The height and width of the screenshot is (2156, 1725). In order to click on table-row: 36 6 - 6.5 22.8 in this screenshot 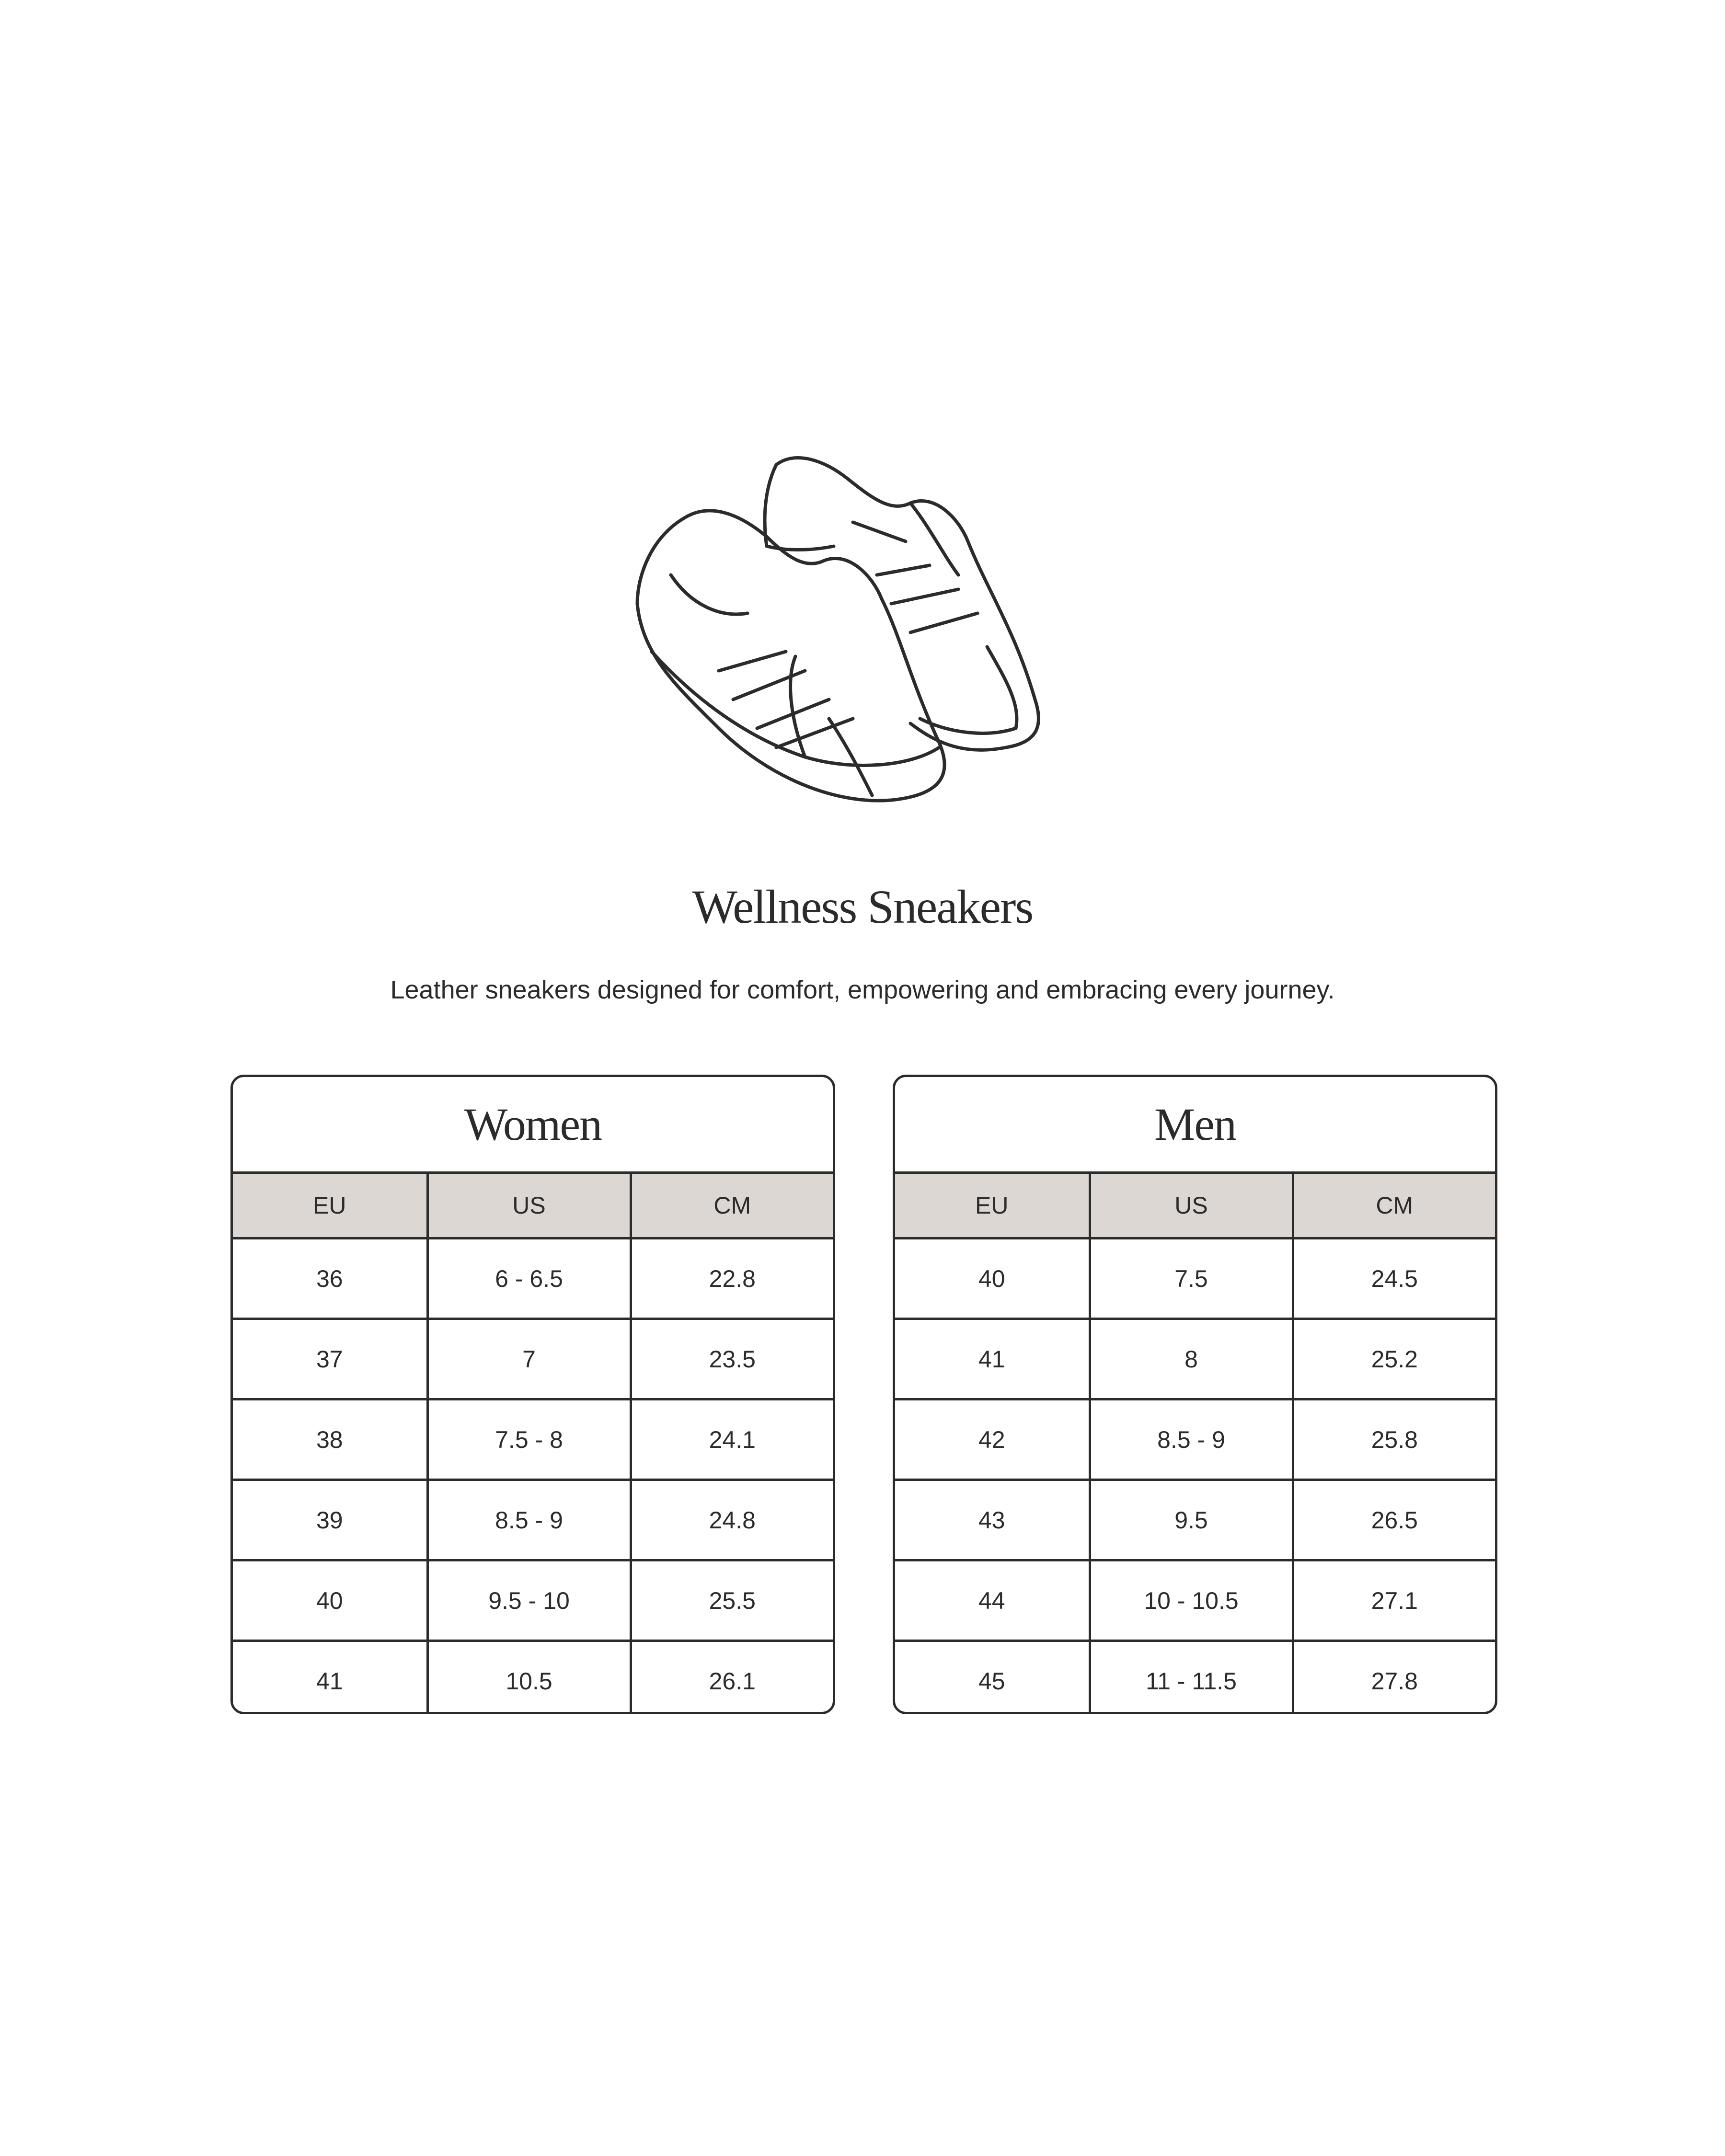, I will do `click(533, 1278)`.